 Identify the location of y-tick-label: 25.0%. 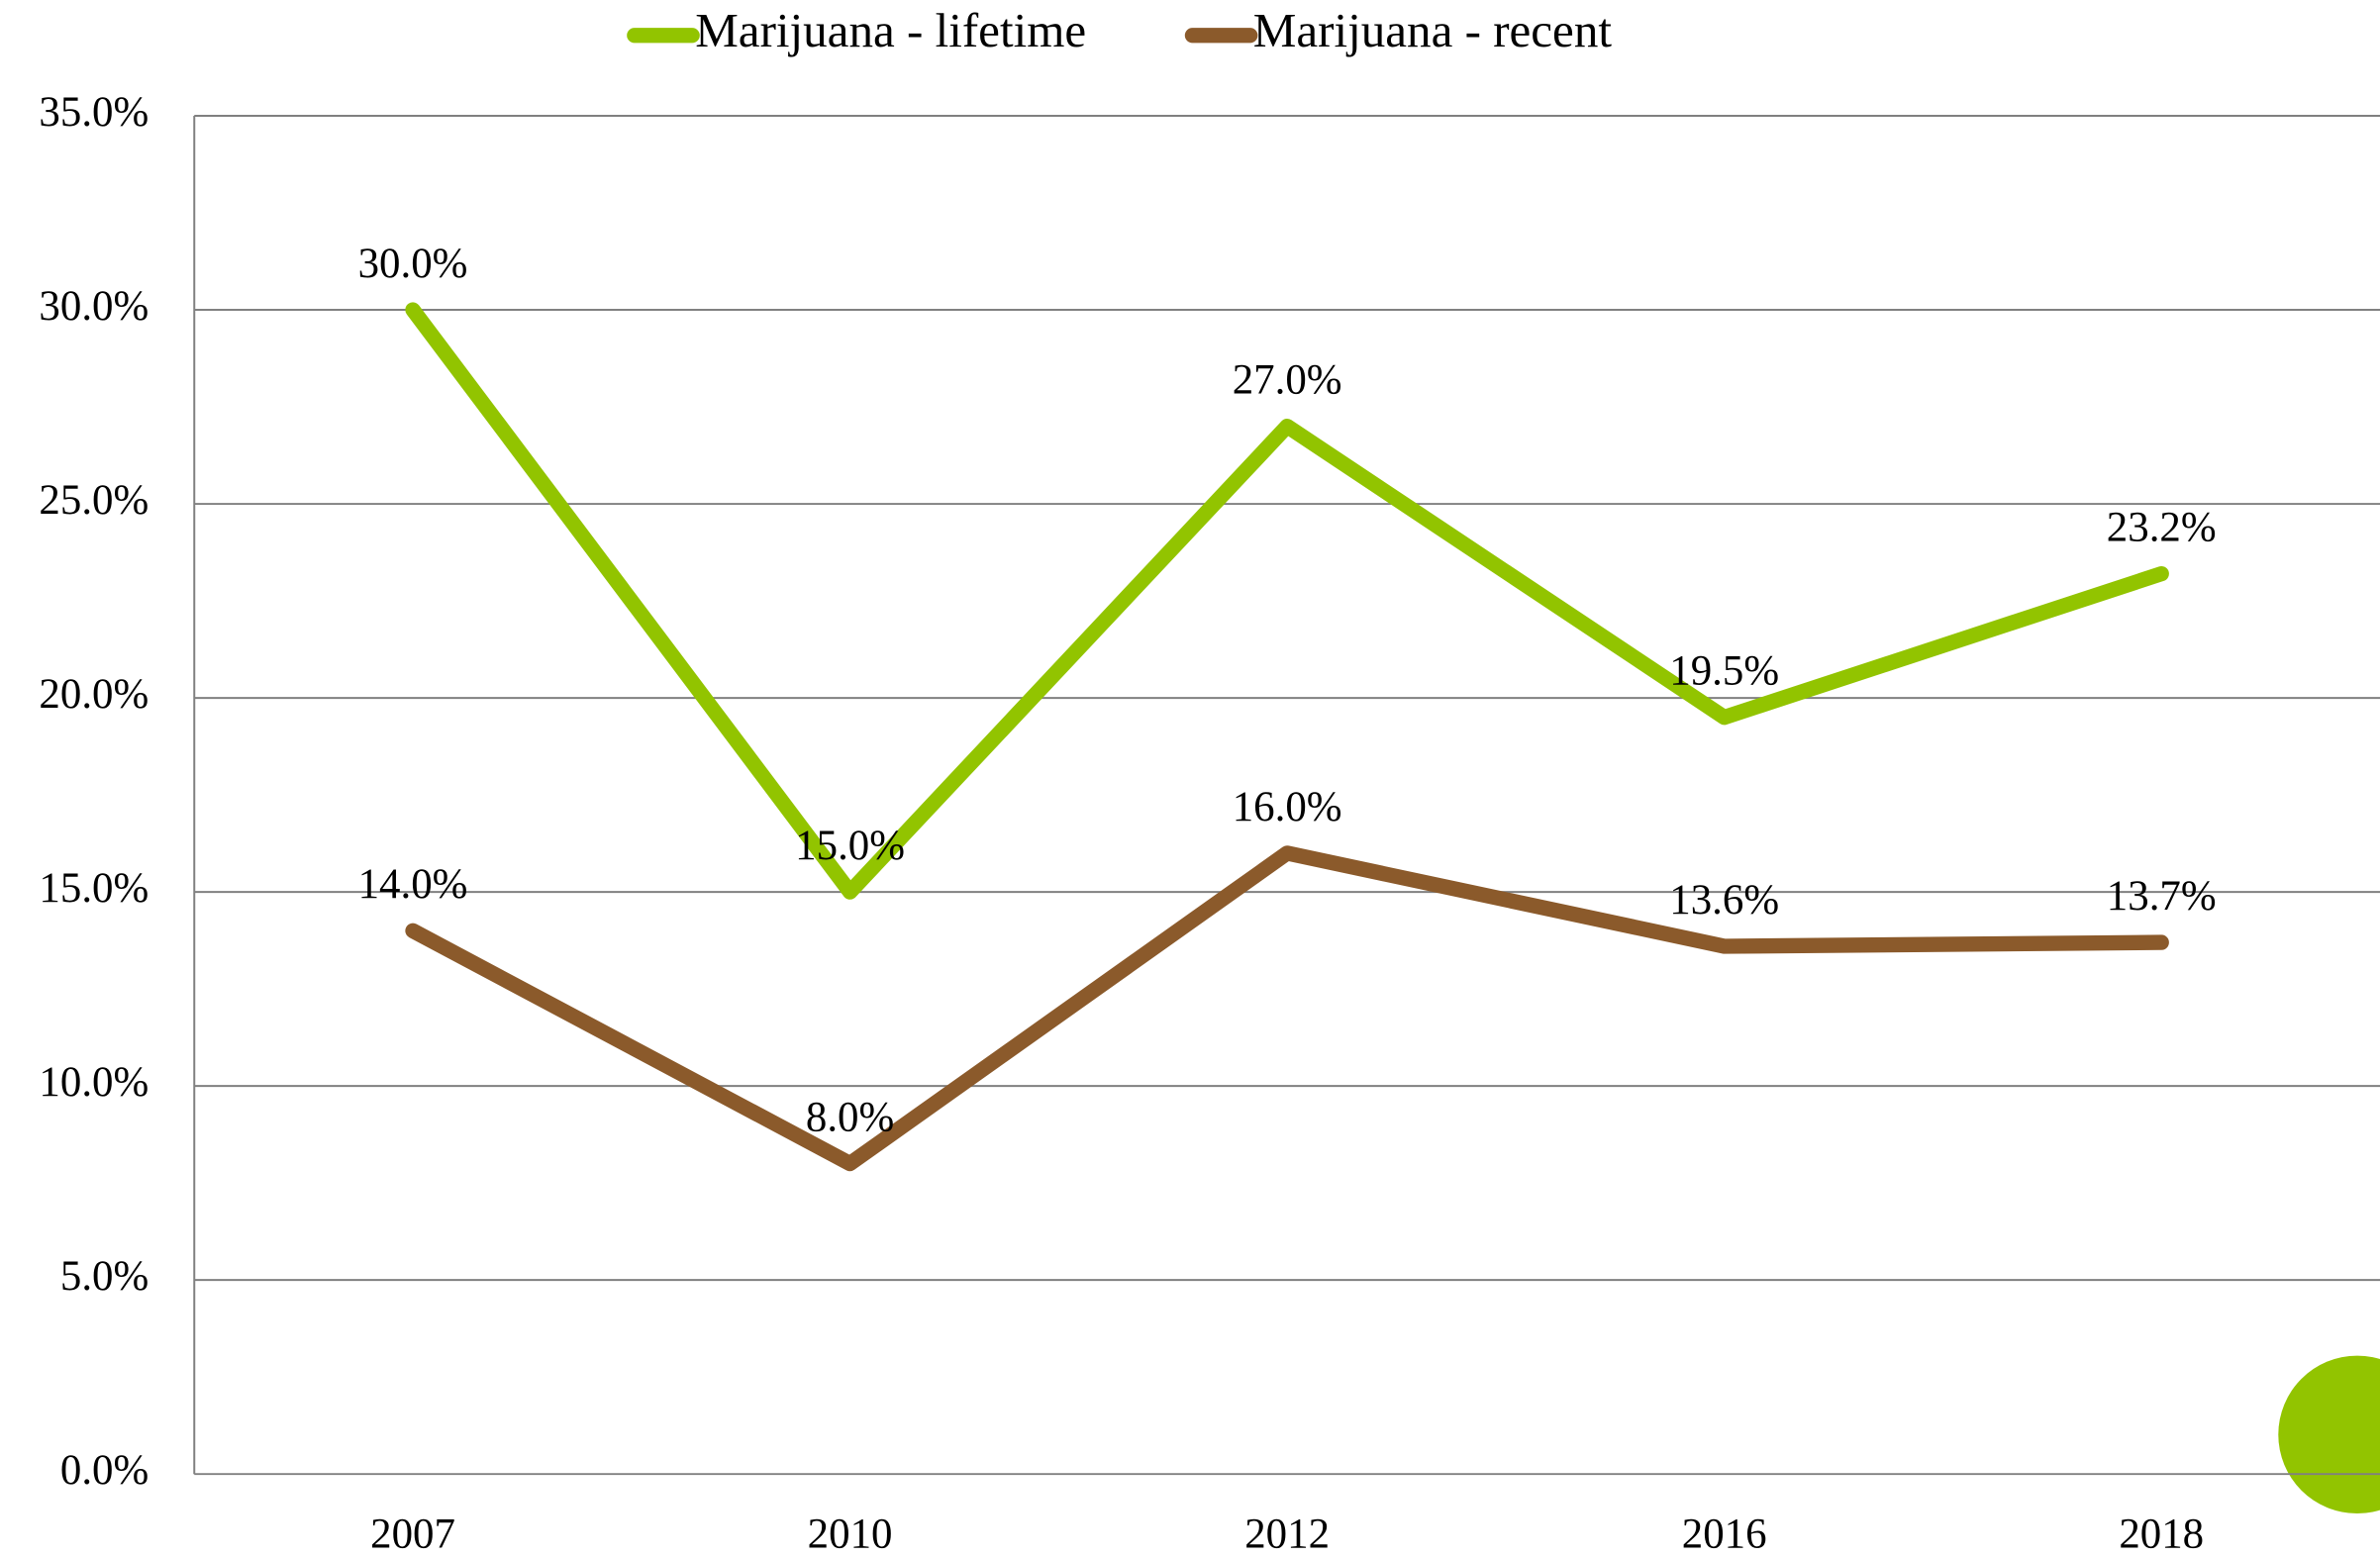
(94, 500).